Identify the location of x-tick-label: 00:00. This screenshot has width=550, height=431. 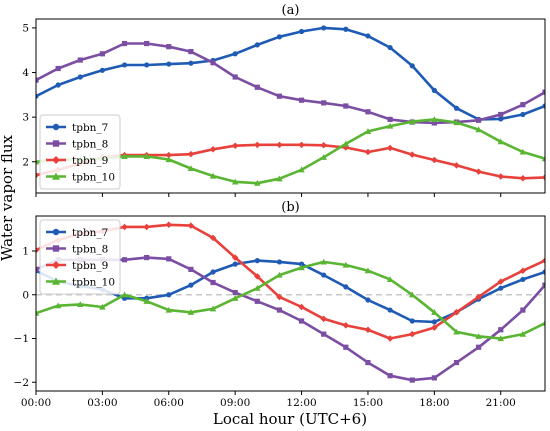
(36, 403).